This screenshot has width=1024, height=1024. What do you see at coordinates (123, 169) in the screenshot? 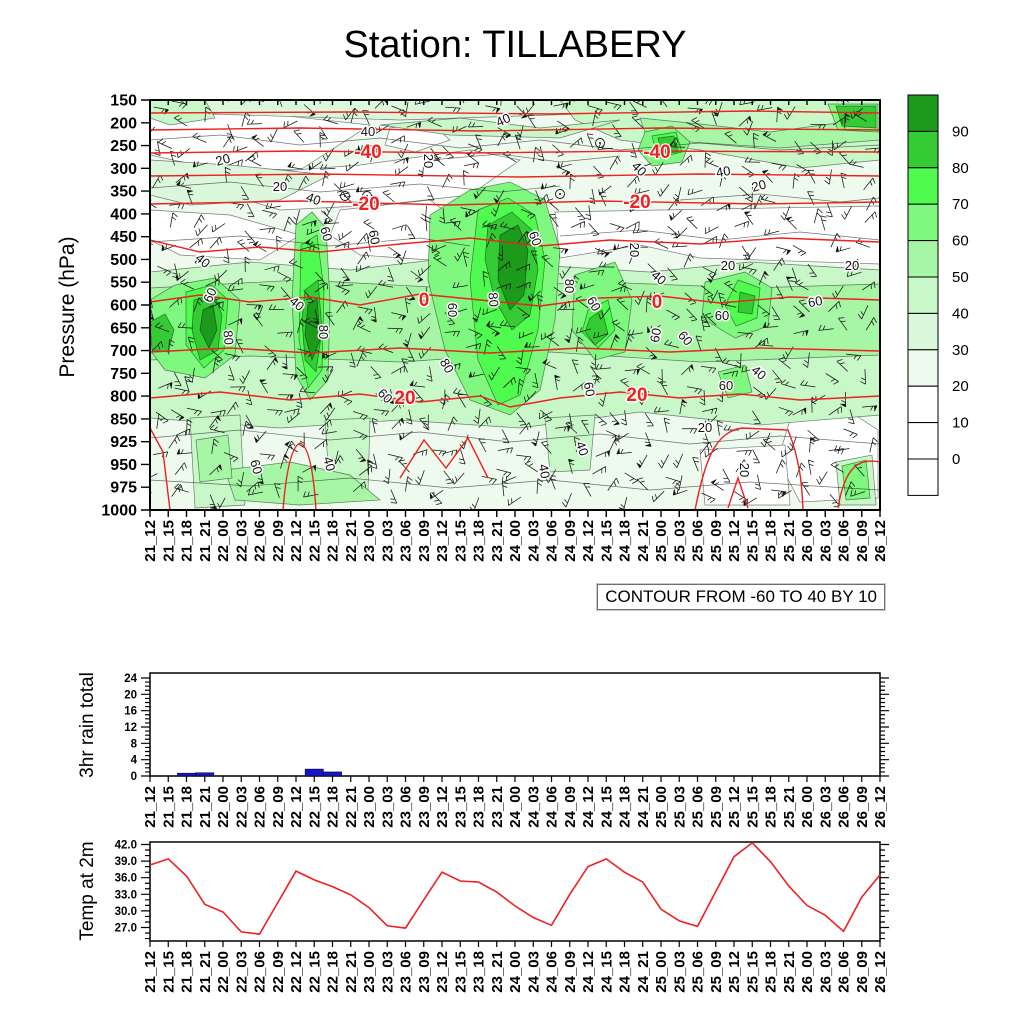
I see `pressure-tick-label: 300` at bounding box center [123, 169].